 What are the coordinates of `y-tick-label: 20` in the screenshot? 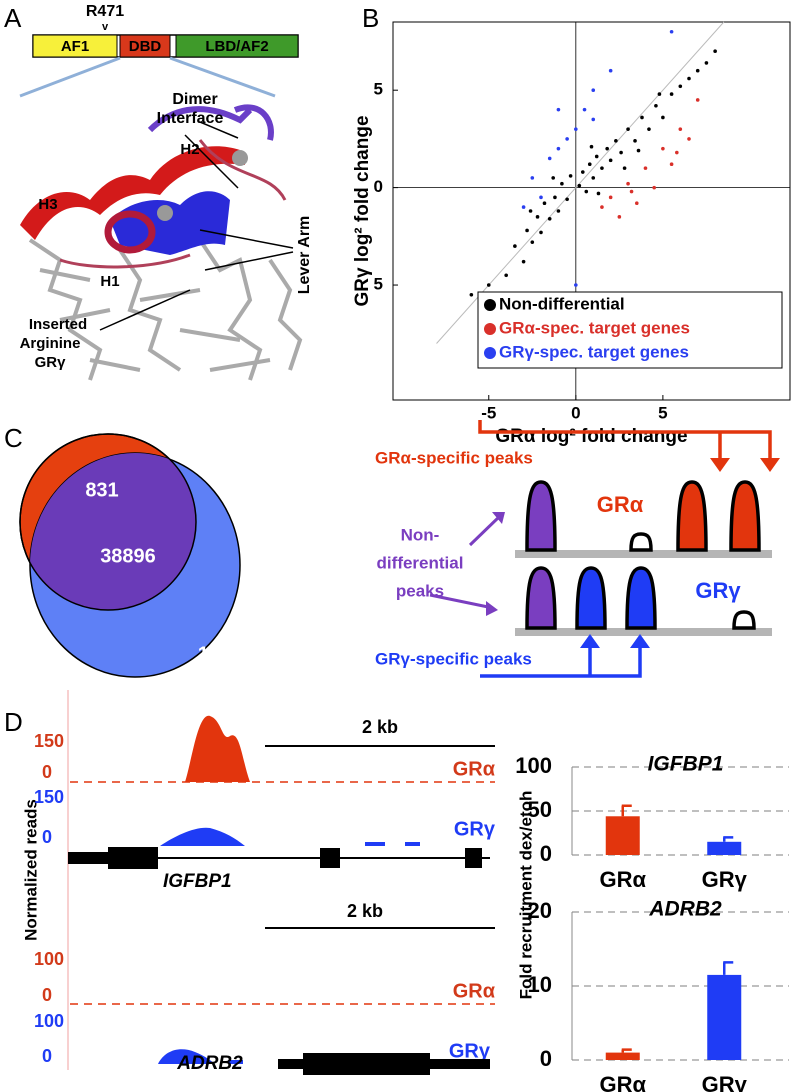 It's located at (540, 910).